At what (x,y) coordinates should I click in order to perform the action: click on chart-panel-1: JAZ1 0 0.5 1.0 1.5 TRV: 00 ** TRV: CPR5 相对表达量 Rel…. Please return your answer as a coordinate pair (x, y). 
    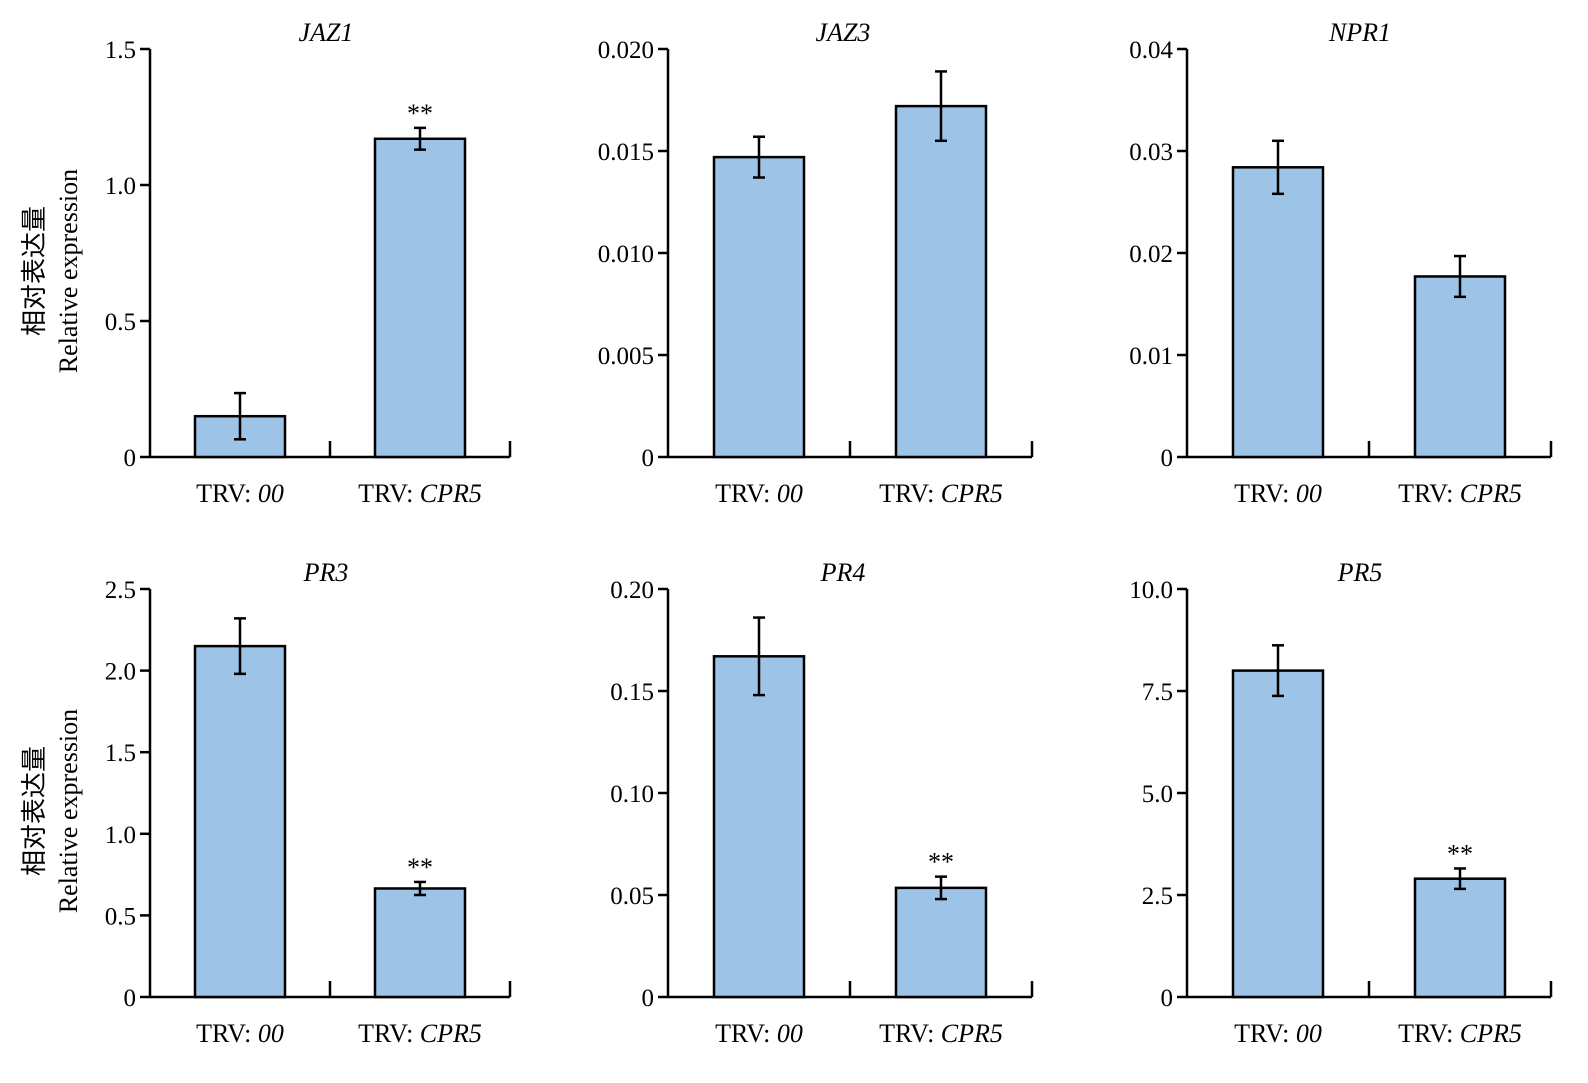
    Looking at the image, I should click on (266, 263).